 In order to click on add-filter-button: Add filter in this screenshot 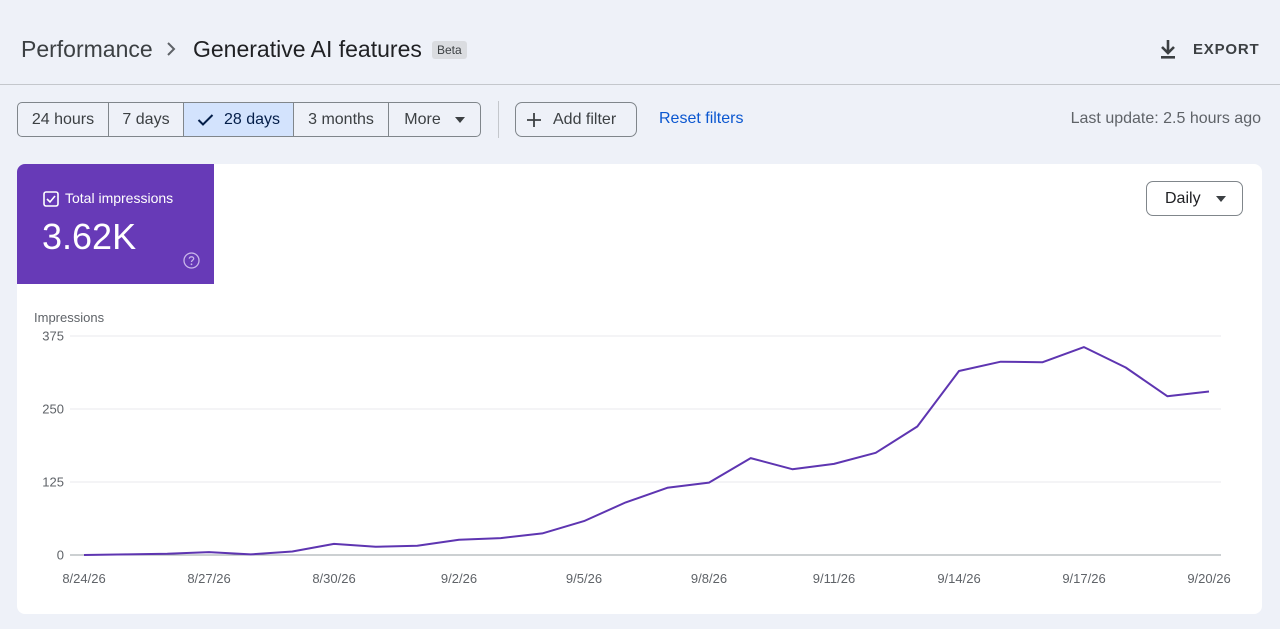, I will do `click(576, 119)`.